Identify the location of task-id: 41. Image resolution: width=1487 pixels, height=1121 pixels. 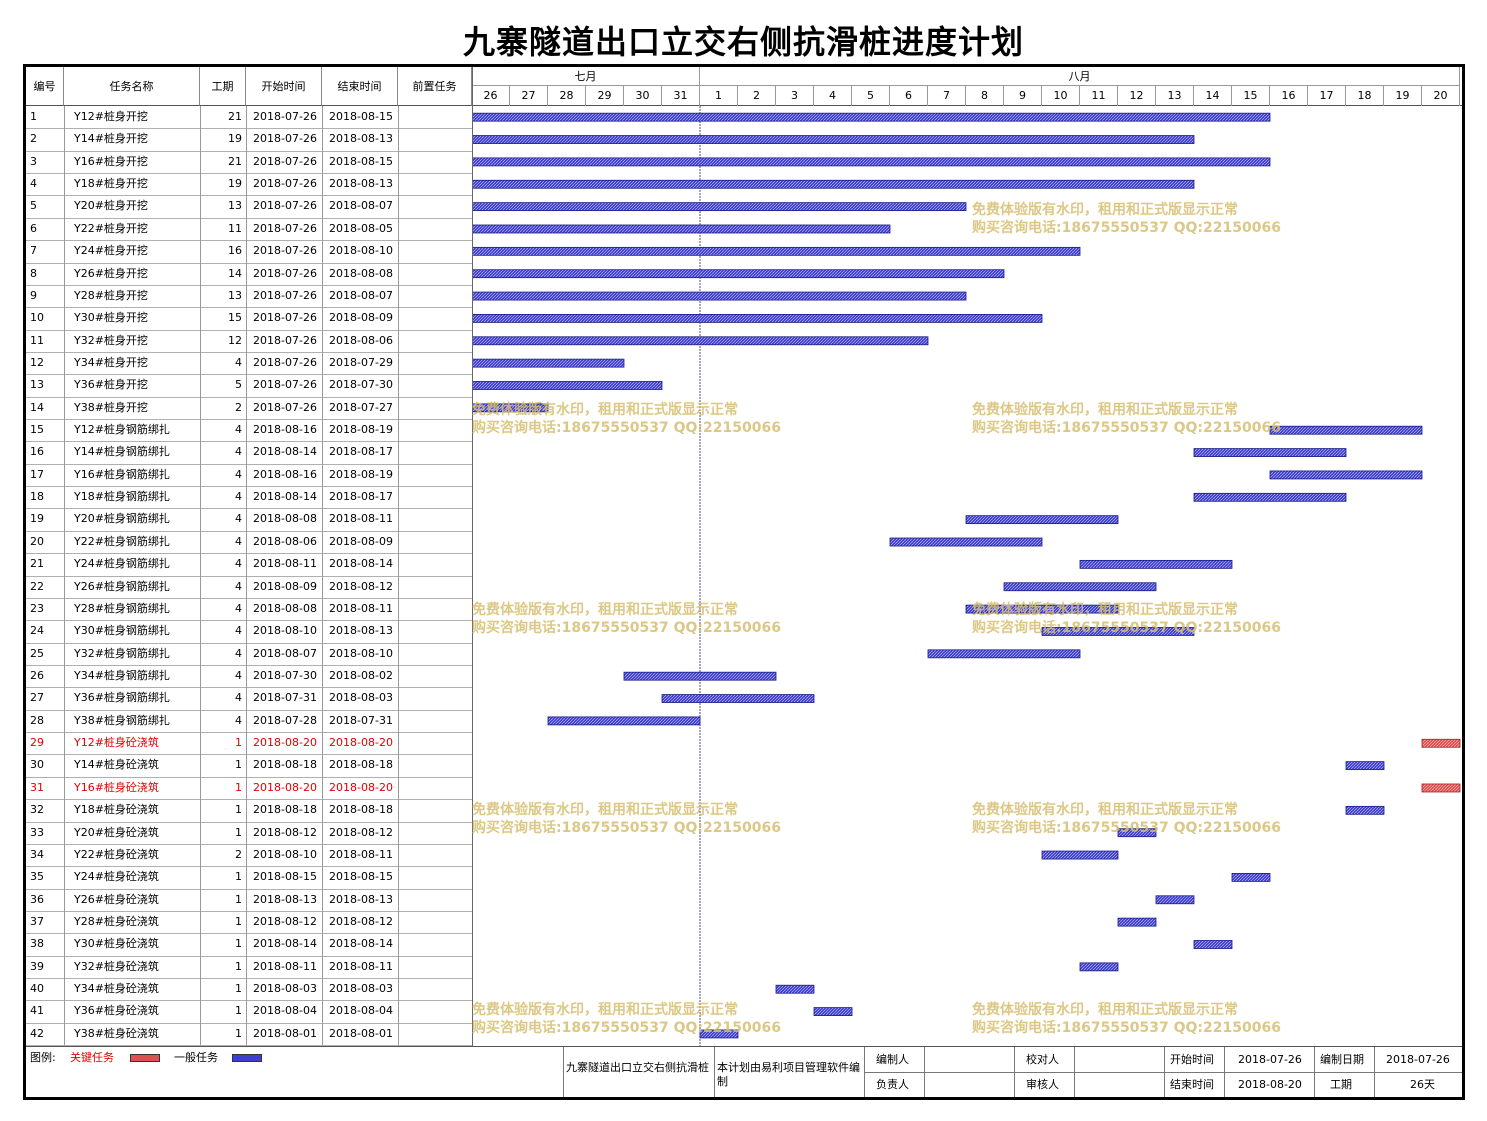
(37, 1011).